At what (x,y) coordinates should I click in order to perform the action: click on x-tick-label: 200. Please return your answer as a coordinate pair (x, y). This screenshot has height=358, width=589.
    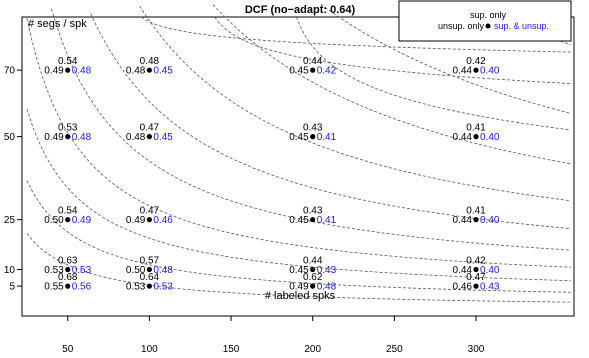
    Looking at the image, I should click on (312, 349).